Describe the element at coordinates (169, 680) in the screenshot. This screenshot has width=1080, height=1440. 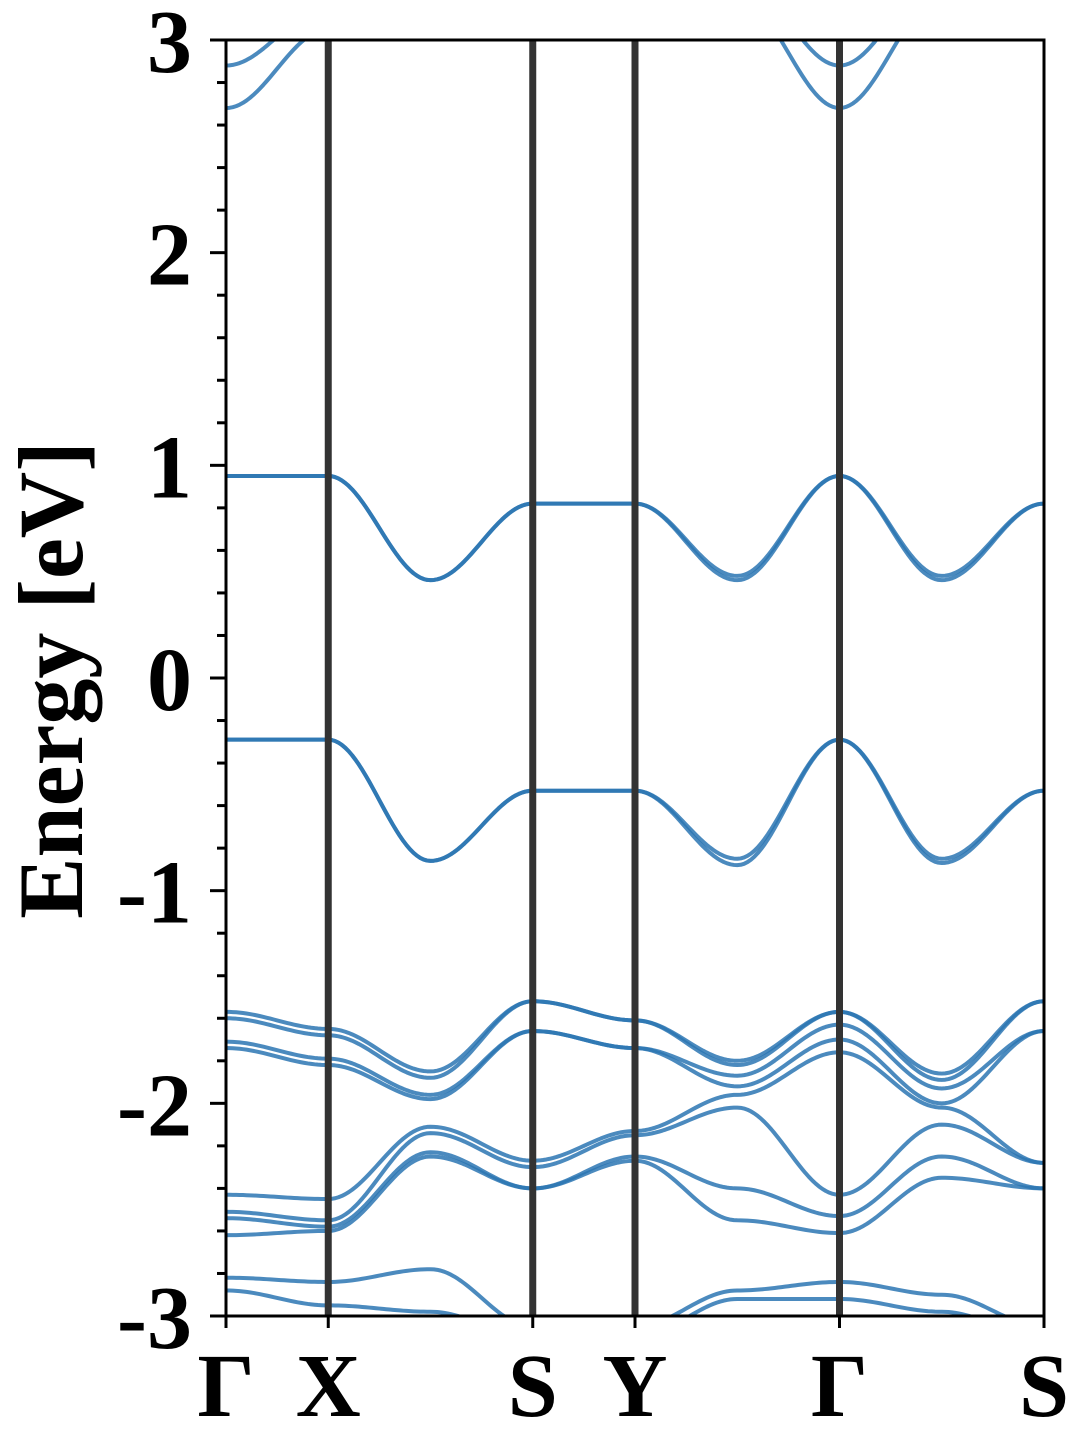
I see `y-tick-label: 0` at that location.